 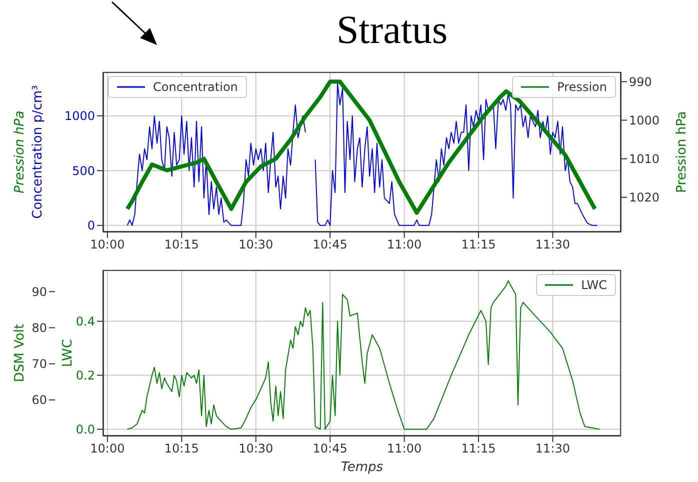 What do you see at coordinates (38, 152) in the screenshot?
I see `y-axis-title: Concentration p/cm³` at bounding box center [38, 152].